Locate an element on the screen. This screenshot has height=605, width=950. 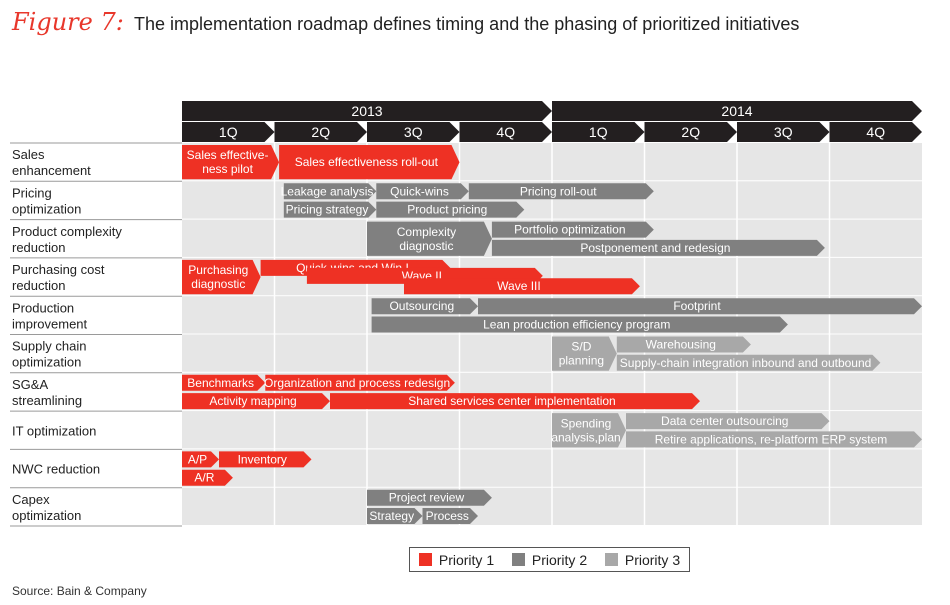
bar-label-0-0: Sales effective- is located at coordinates (228, 155).